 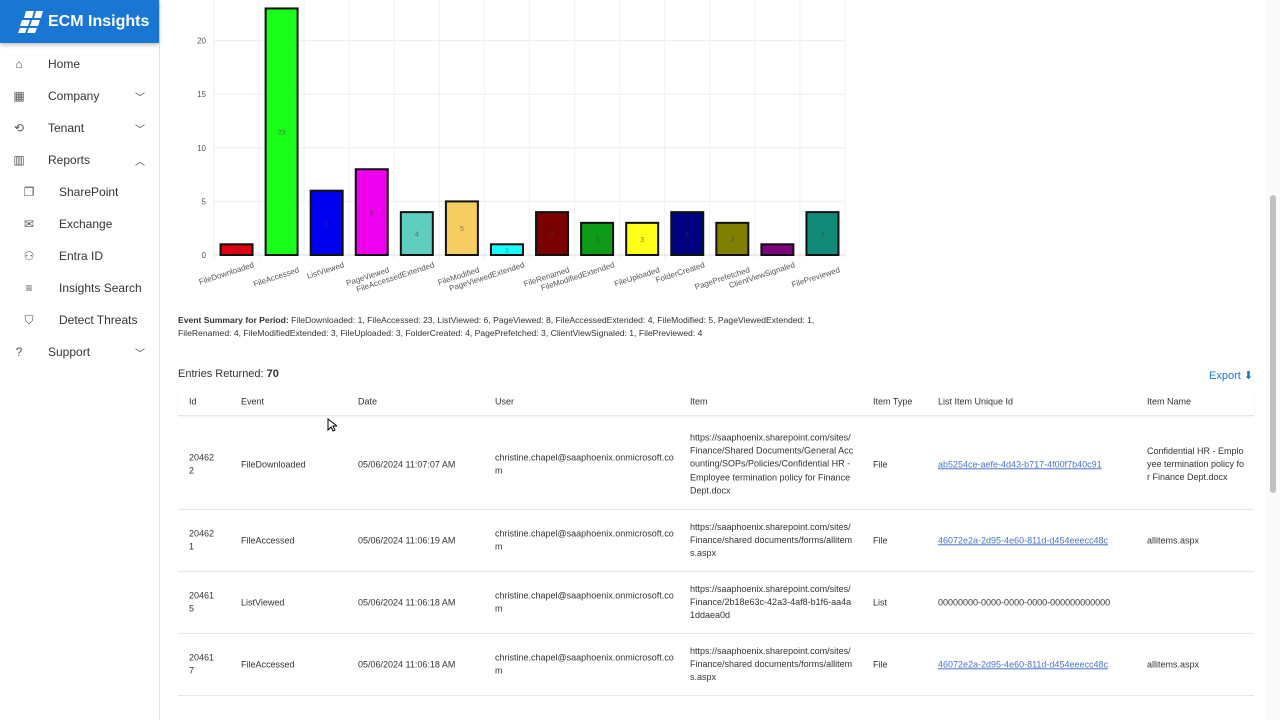 What do you see at coordinates (19, 160) in the screenshot?
I see `bar-chart-icon: ▥` at bounding box center [19, 160].